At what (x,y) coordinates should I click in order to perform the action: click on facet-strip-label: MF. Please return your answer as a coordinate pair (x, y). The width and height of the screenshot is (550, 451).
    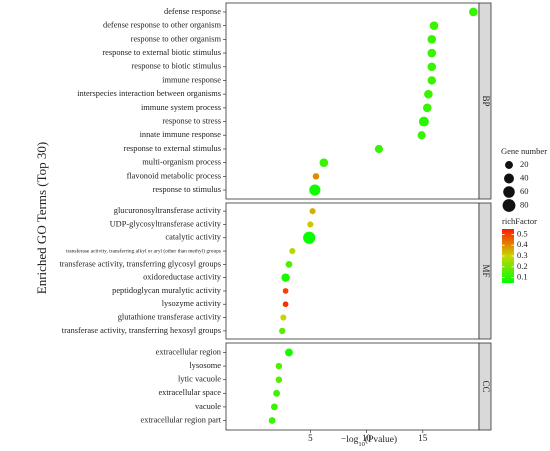
    Looking at the image, I should click on (486, 270).